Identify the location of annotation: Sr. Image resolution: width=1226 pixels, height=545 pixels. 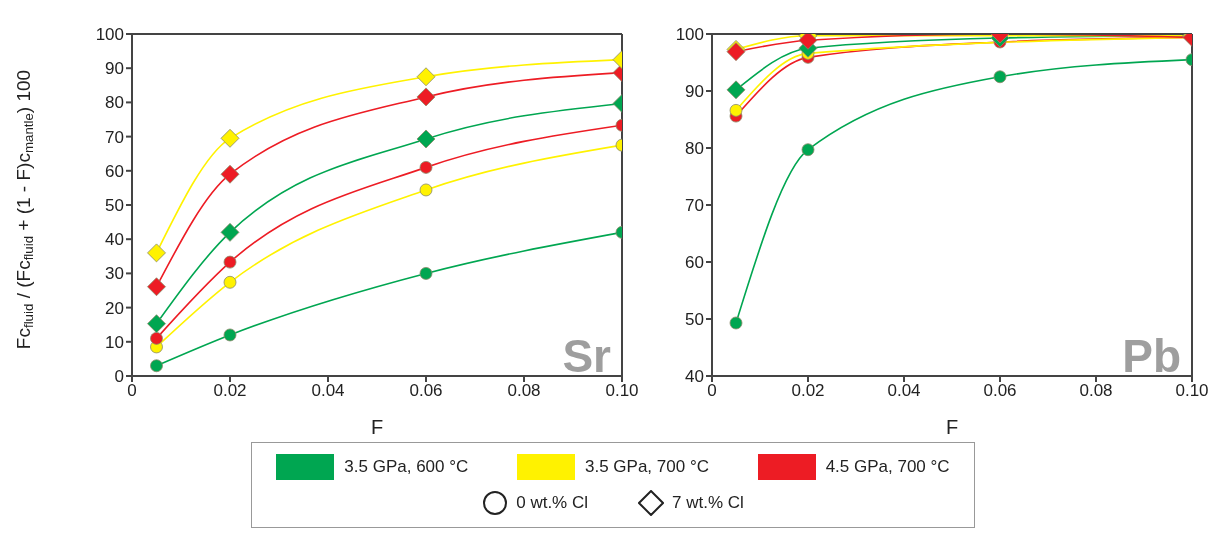
(587, 356).